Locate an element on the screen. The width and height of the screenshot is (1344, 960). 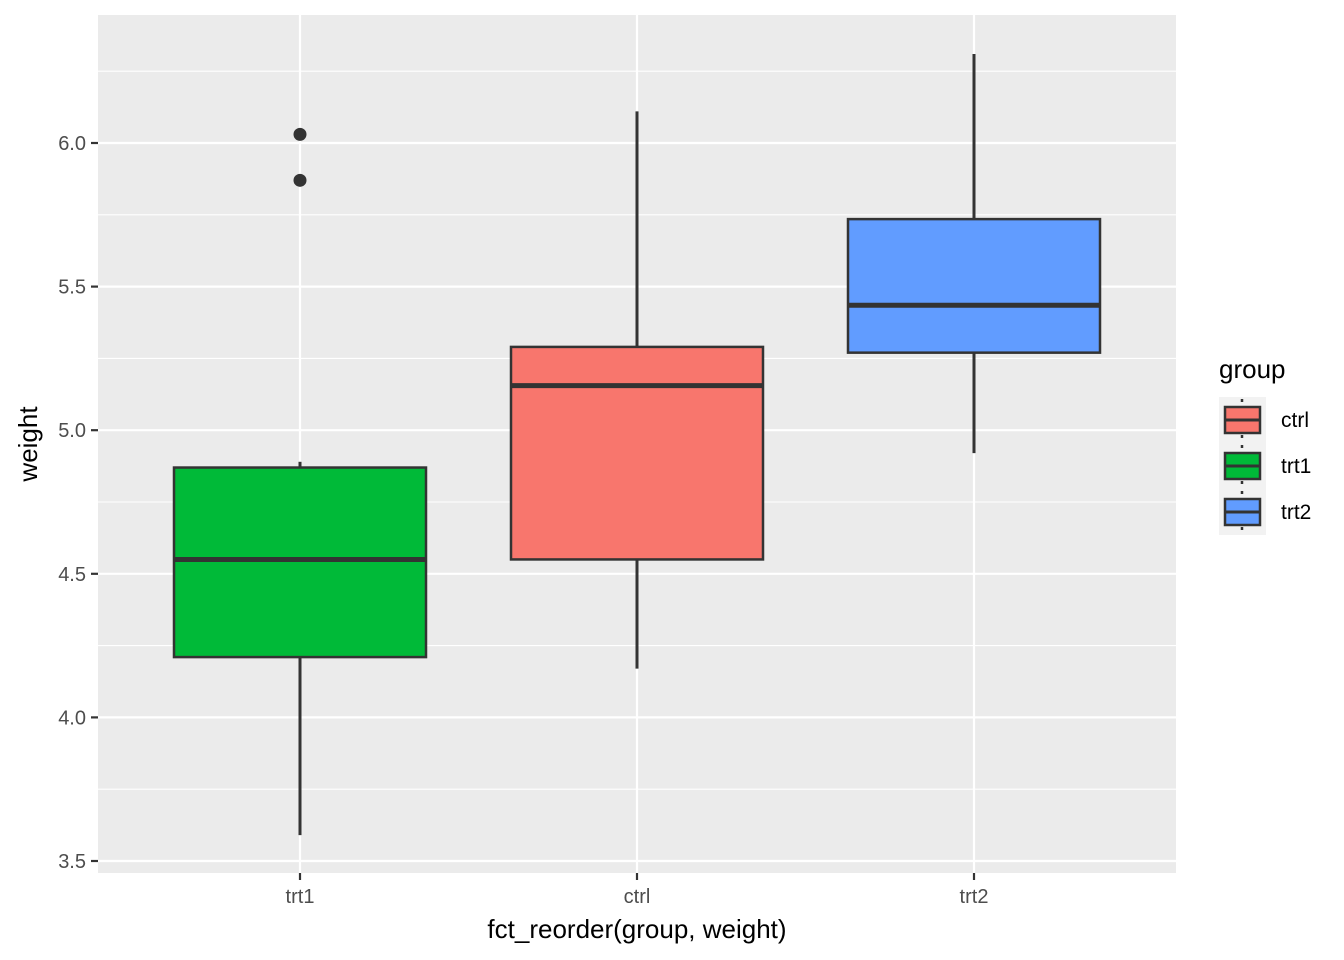
legend-key-trt1 is located at coordinates (1242, 466).